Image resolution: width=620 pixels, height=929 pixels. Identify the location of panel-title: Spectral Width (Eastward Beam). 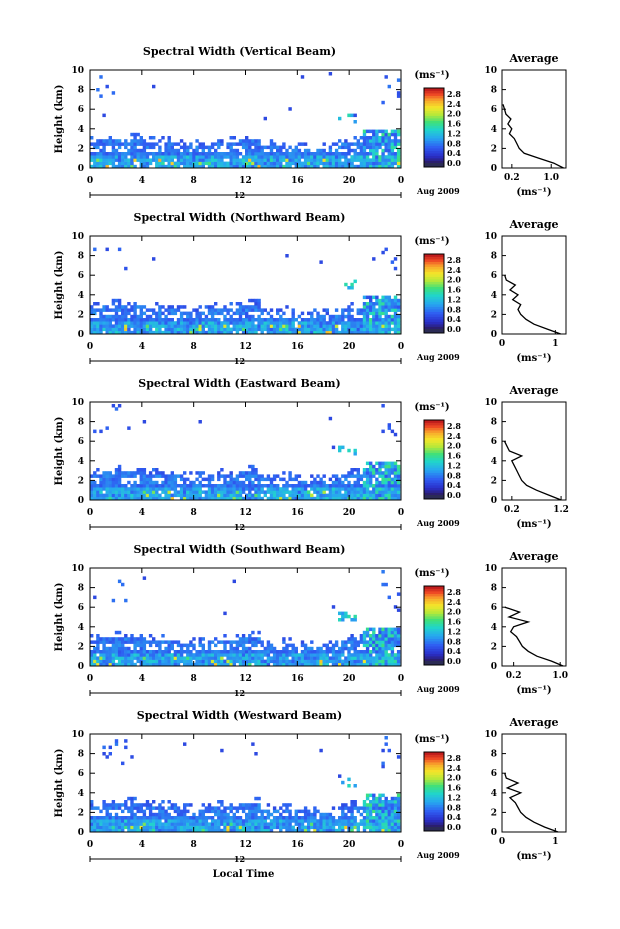
(239, 383).